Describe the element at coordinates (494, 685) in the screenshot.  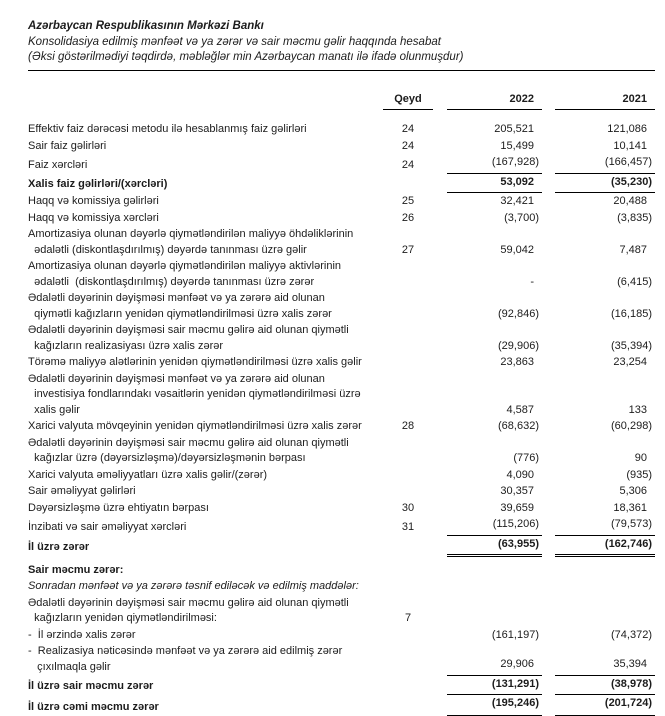
I see `value-2022: (131,291)` at that location.